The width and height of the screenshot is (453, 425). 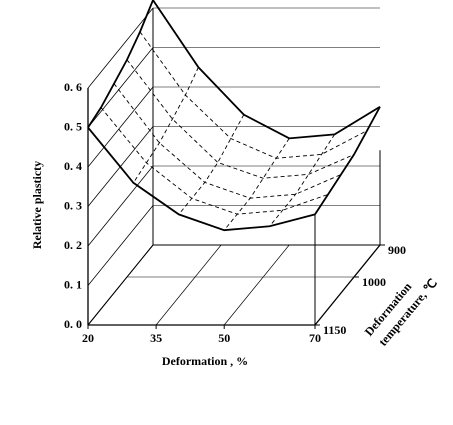 I want to click on z-tick-label: 0. 1, so click(x=73, y=284).